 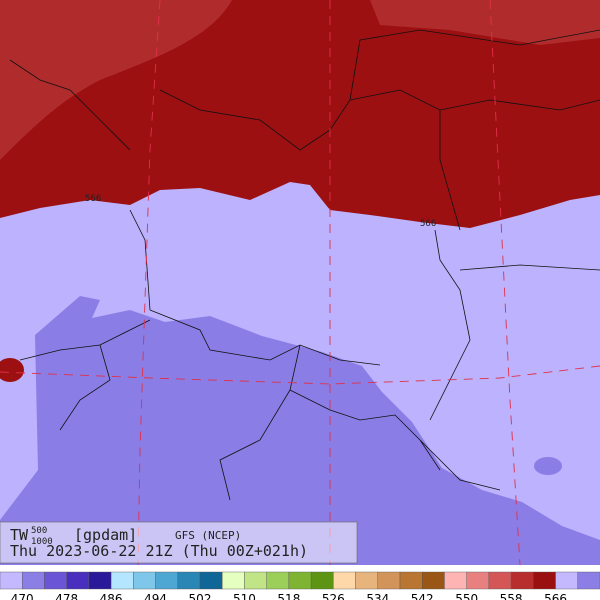 What do you see at coordinates (422, 596) in the screenshot?
I see `colorbar-label: 542` at bounding box center [422, 596].